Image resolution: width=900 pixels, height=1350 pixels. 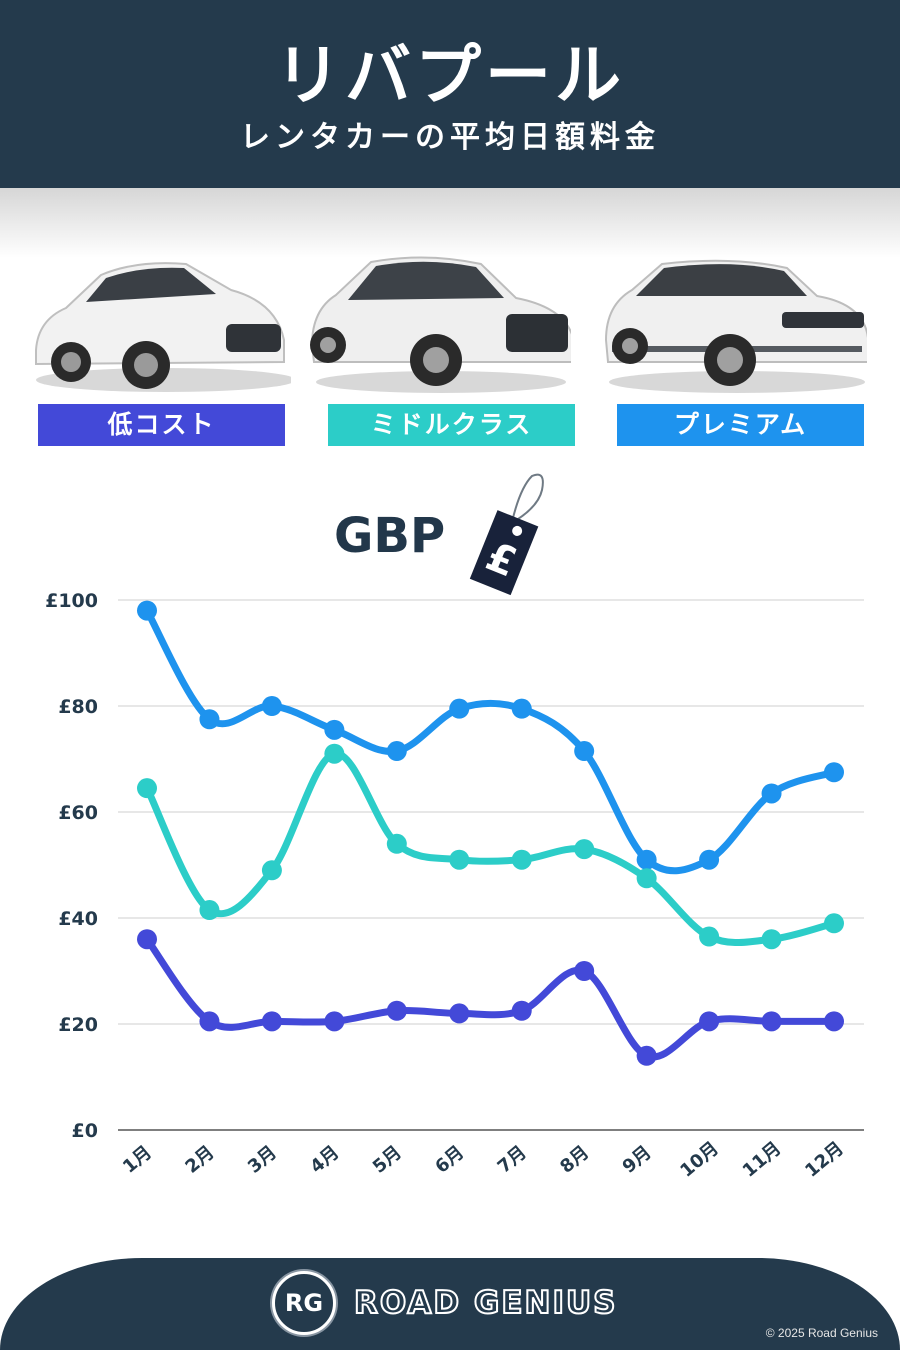 I want to click on x-tick-label: 4月, so click(x=324, y=1160).